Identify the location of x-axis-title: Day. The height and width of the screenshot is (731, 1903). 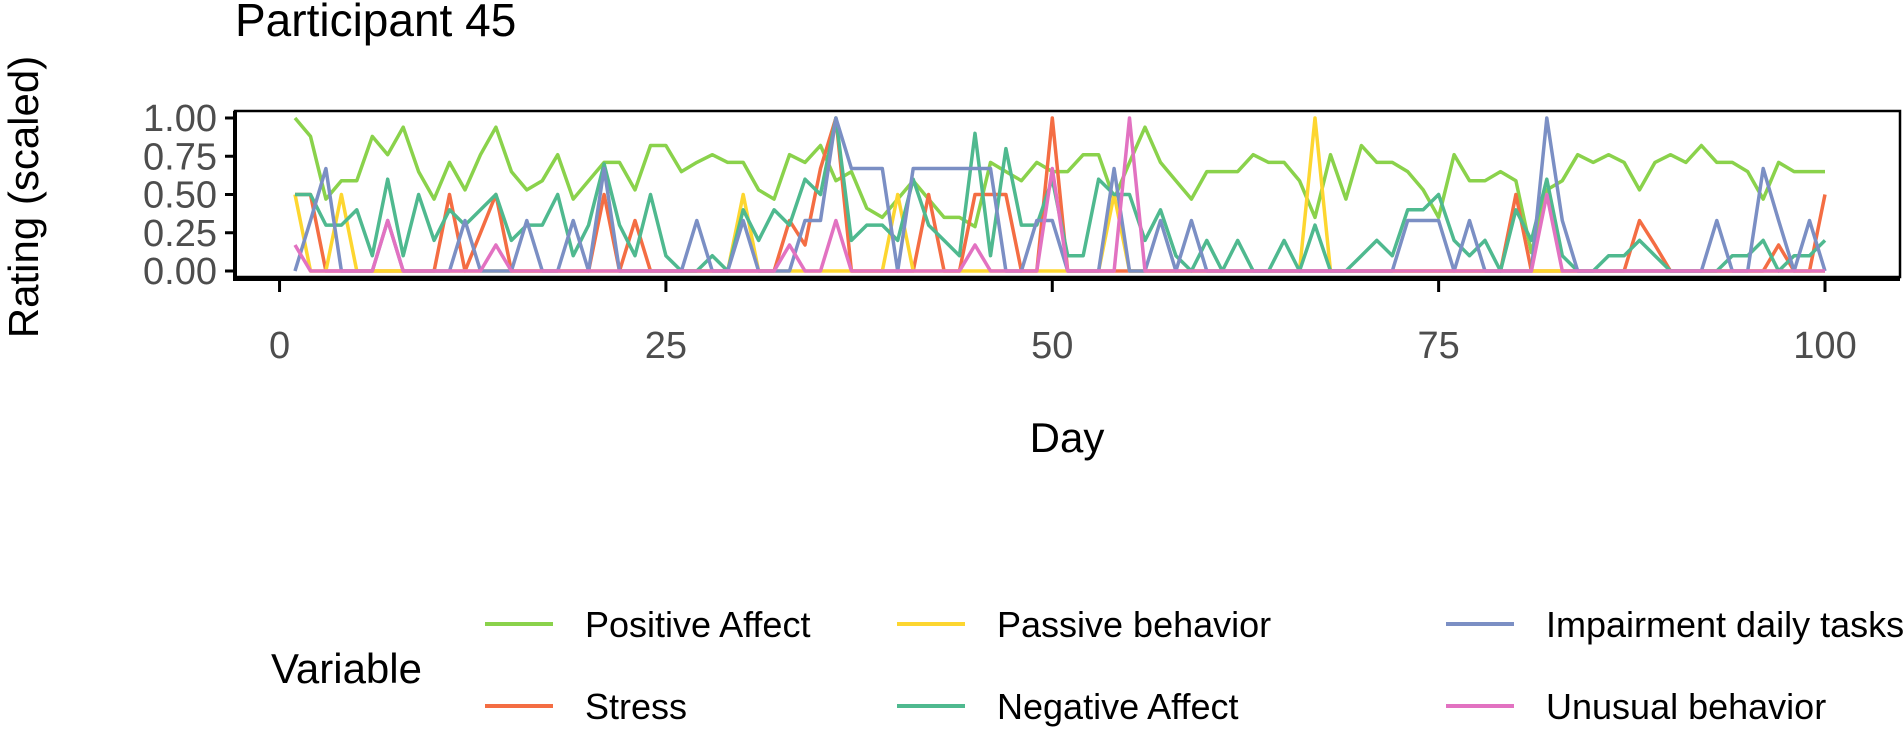
(1067, 437).